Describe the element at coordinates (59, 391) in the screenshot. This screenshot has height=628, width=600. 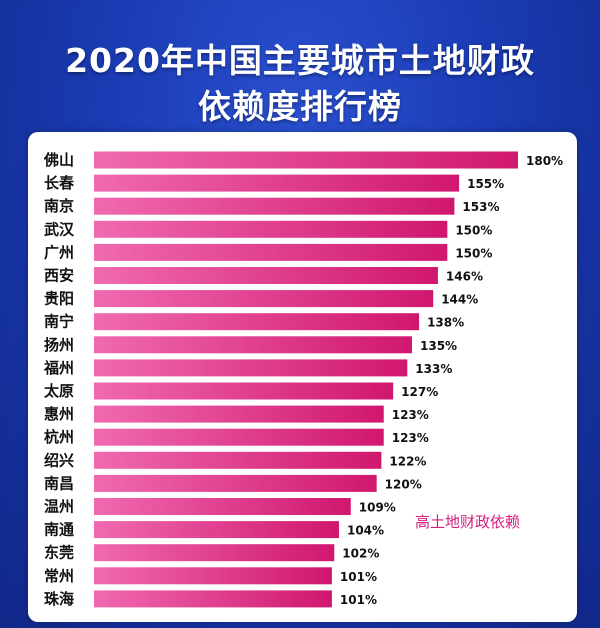
I see `category-label: 太原` at that location.